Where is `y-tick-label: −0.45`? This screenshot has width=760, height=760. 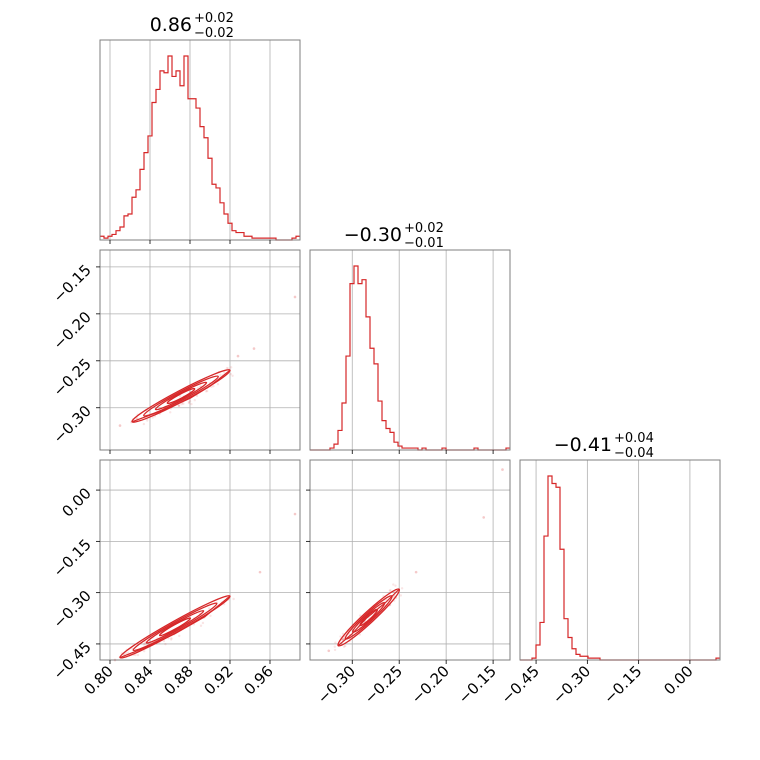
y-tick-label: −0.45 is located at coordinates (72, 660).